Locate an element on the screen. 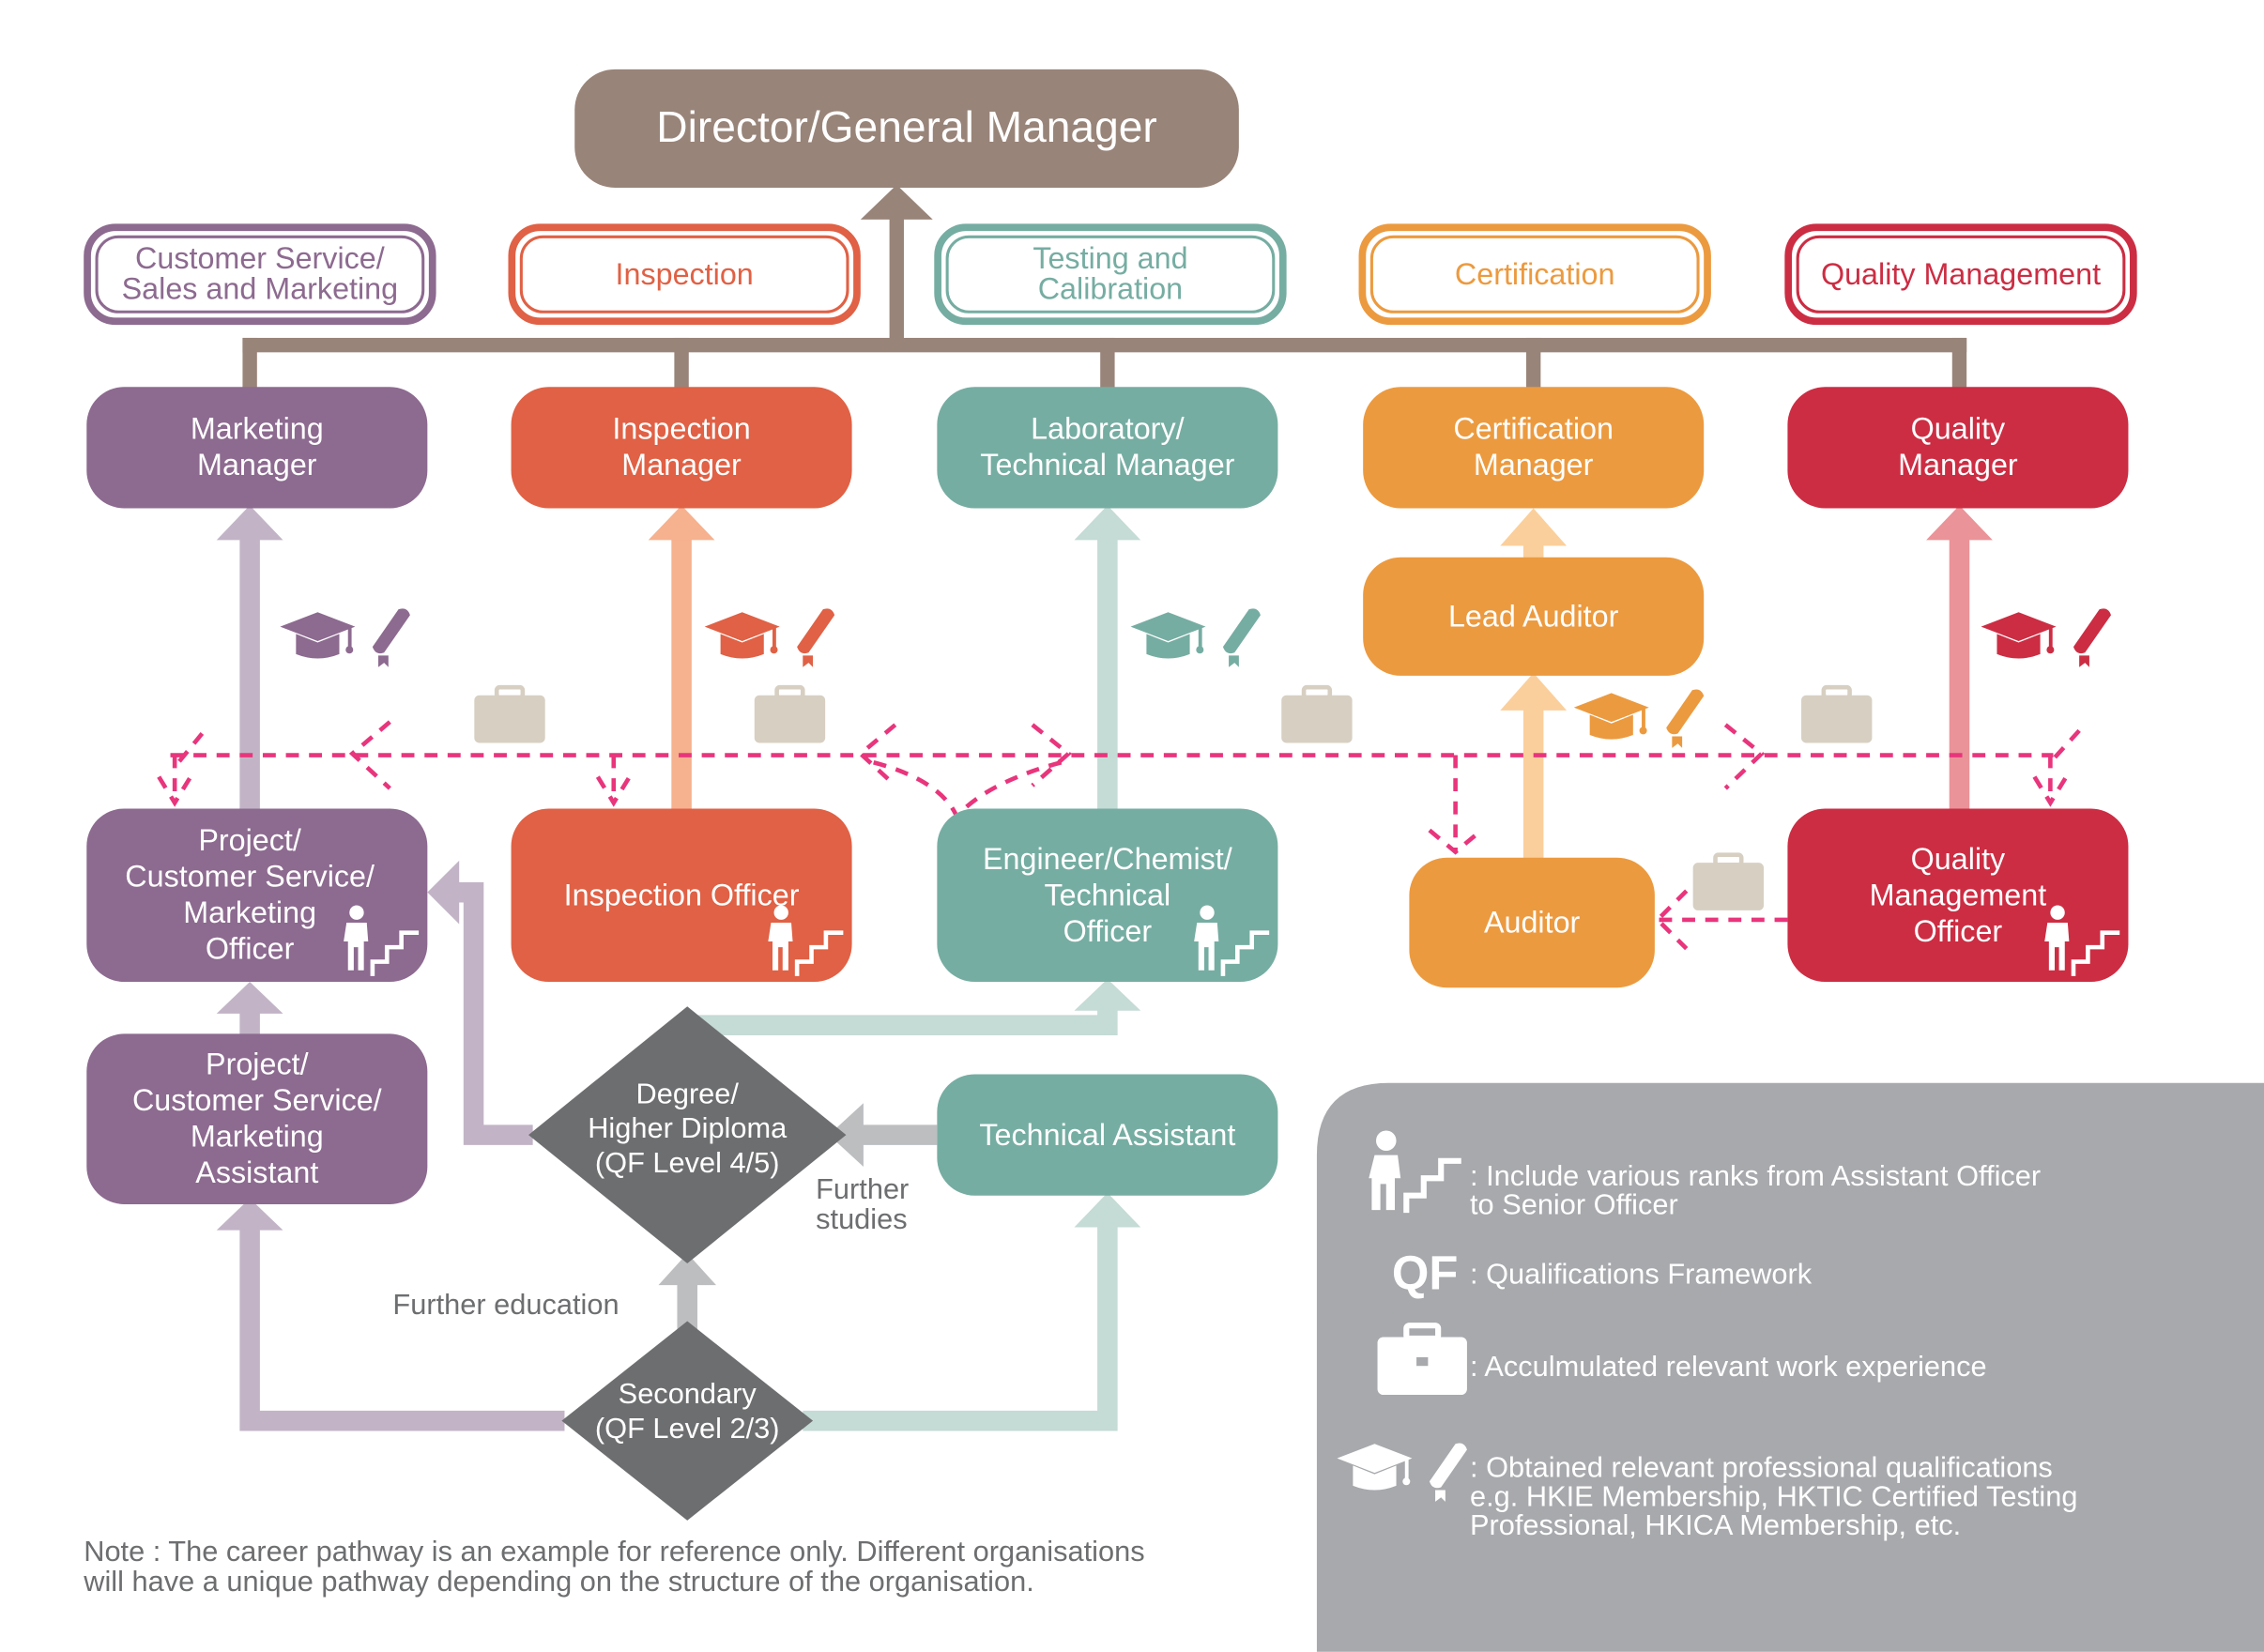 This screenshot has width=2264, height=1652. dept-quality-management: Quality Management is located at coordinates (1961, 274).